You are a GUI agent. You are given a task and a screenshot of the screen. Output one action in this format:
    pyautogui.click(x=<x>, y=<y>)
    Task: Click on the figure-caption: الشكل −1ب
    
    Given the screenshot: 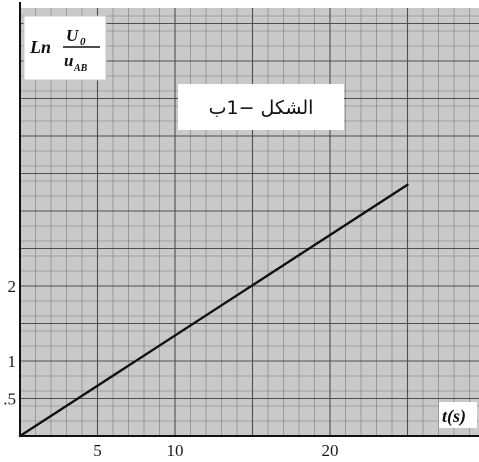 What is the action you would take?
    pyautogui.click(x=261, y=107)
    